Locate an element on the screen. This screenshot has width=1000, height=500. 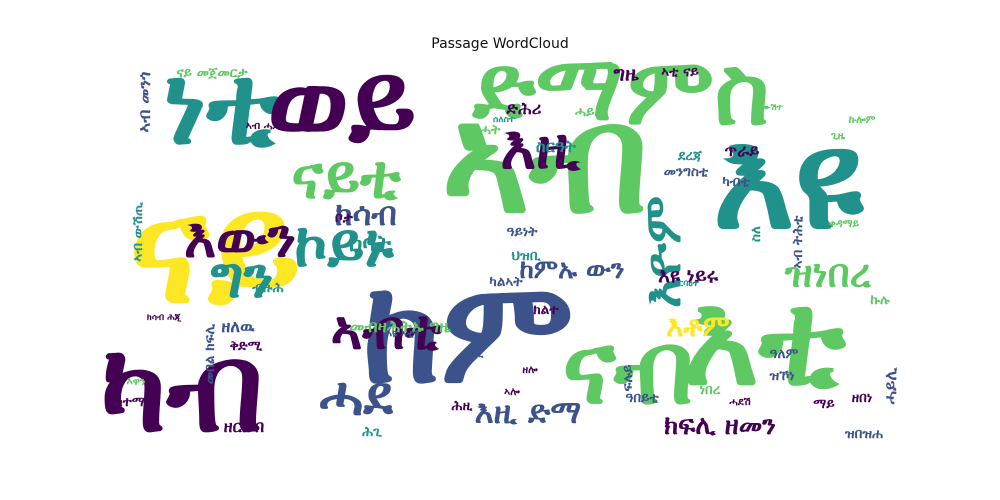
cloud-word: ከም is located at coordinates (467, 332).